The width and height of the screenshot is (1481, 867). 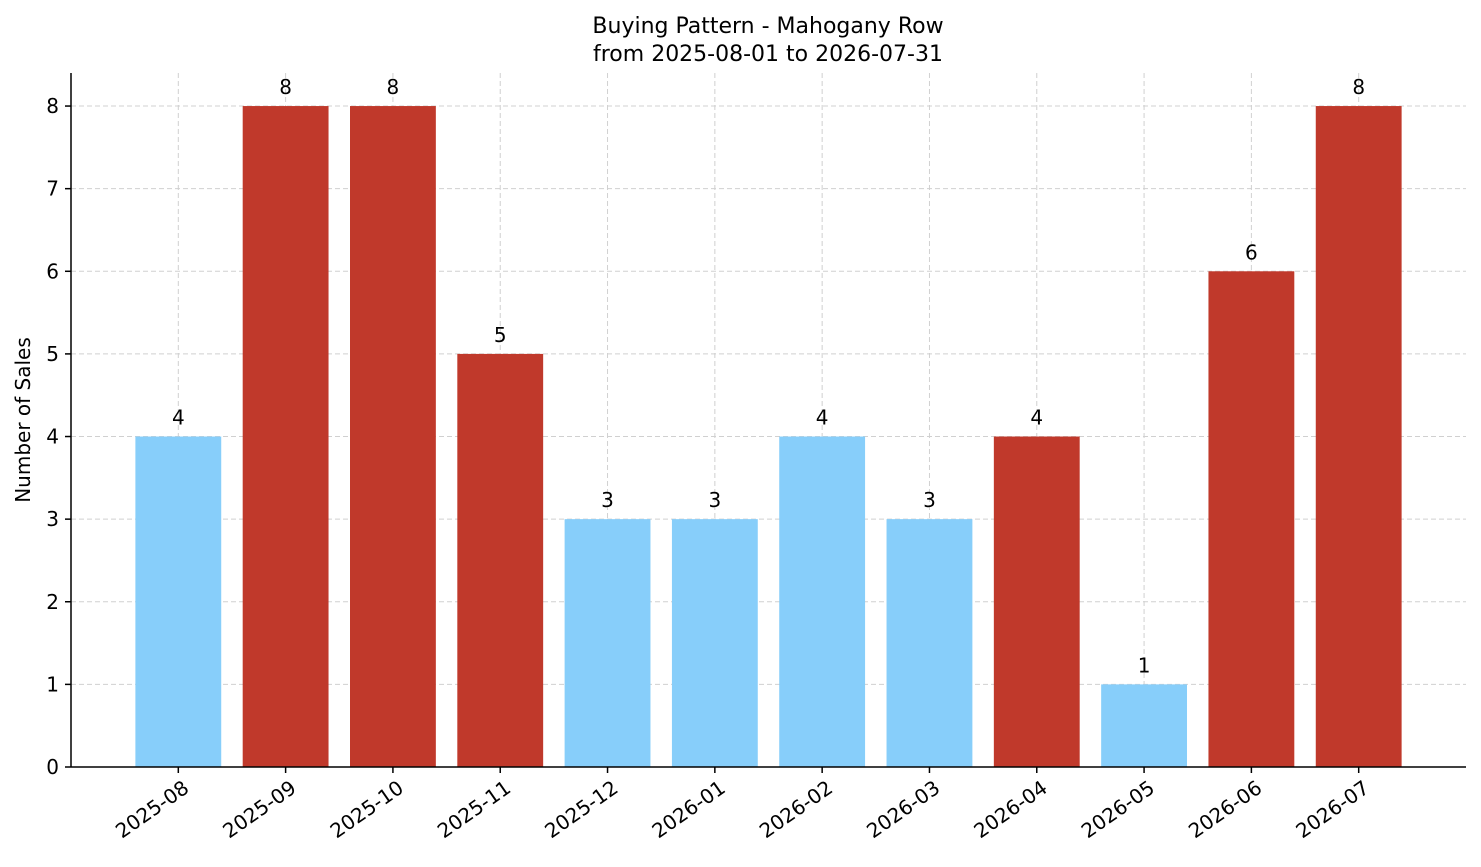 I want to click on y-tick-label: 2, so click(x=52, y=602).